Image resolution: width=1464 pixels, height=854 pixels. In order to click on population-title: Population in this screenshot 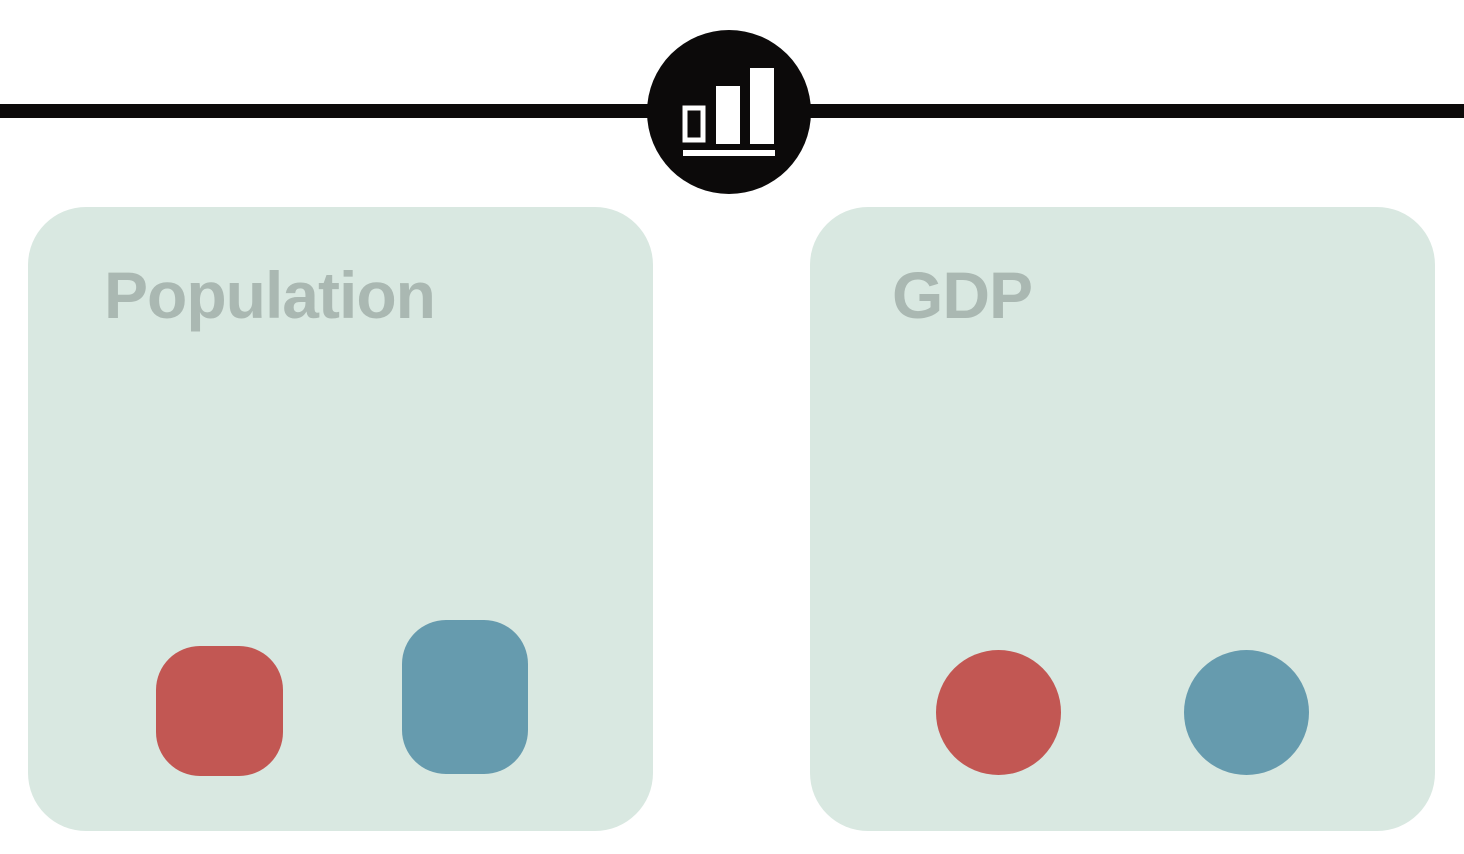, I will do `click(270, 295)`.